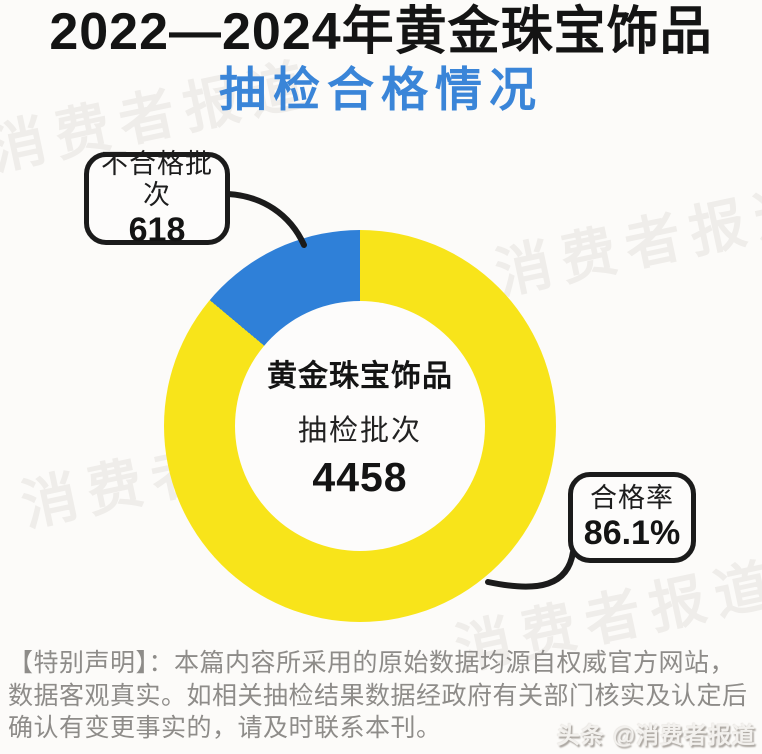  I want to click on toutiao-handle: @消费者报道, so click(684, 735).